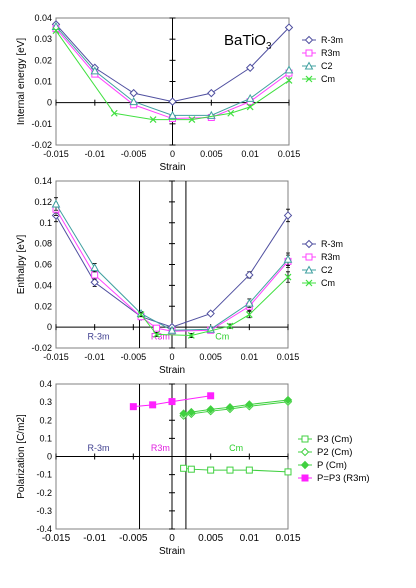  I want to click on series-P3 (Cm), so click(236, 470).